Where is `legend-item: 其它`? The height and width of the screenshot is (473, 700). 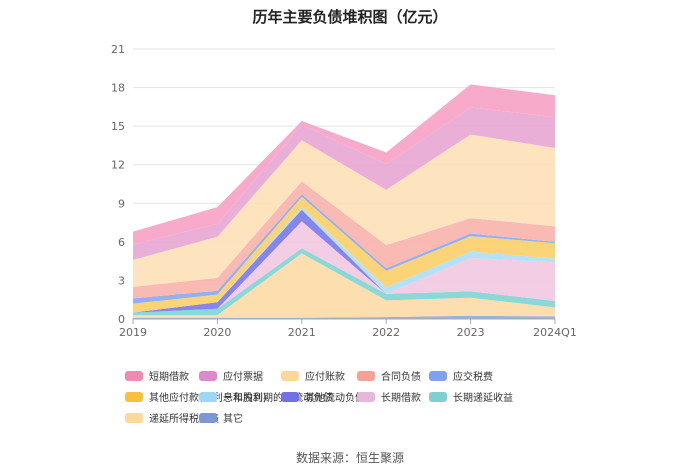 legend-item: 其它 is located at coordinates (240, 417).